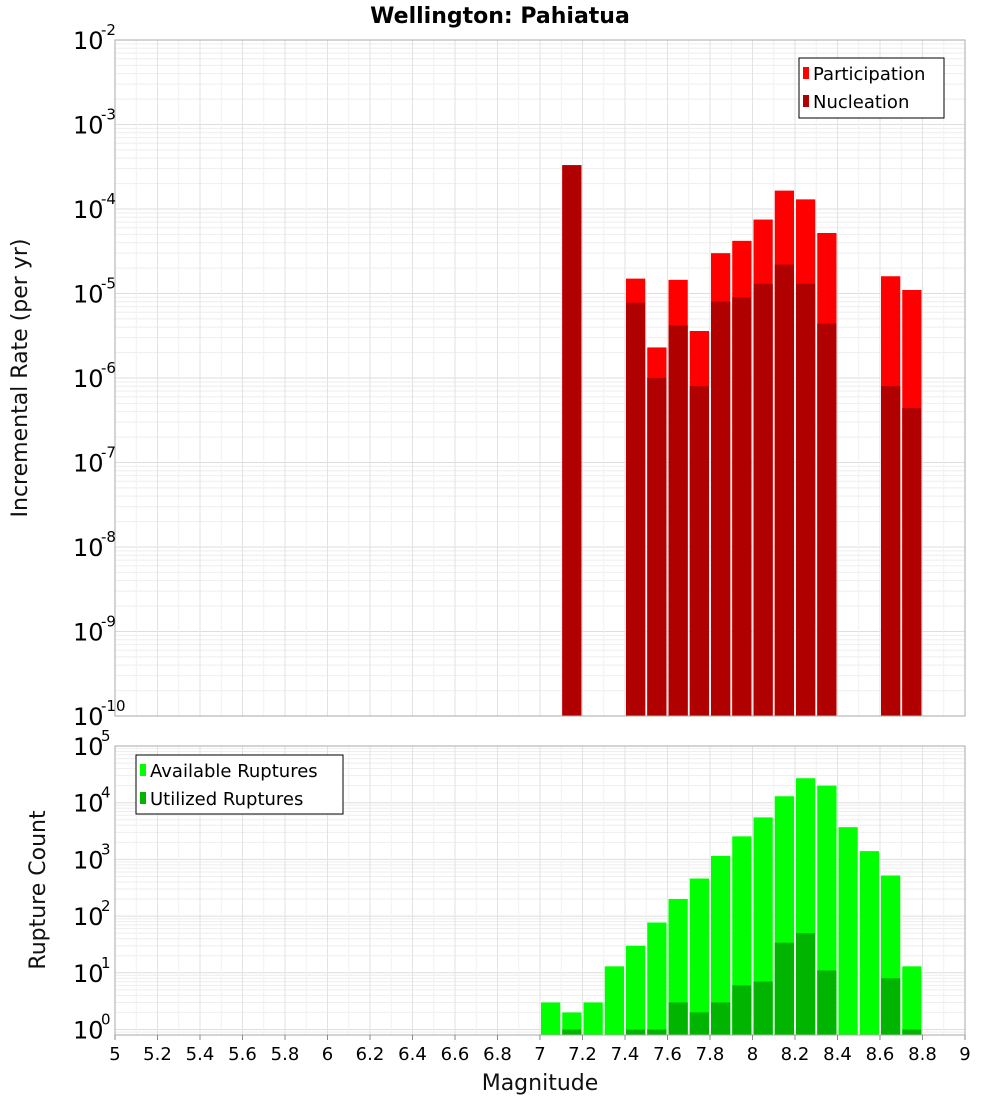 This screenshot has width=1000, height=1100. I want to click on count-bar-primary: Available Ruptures M7.2: 3, so click(593, 1018).